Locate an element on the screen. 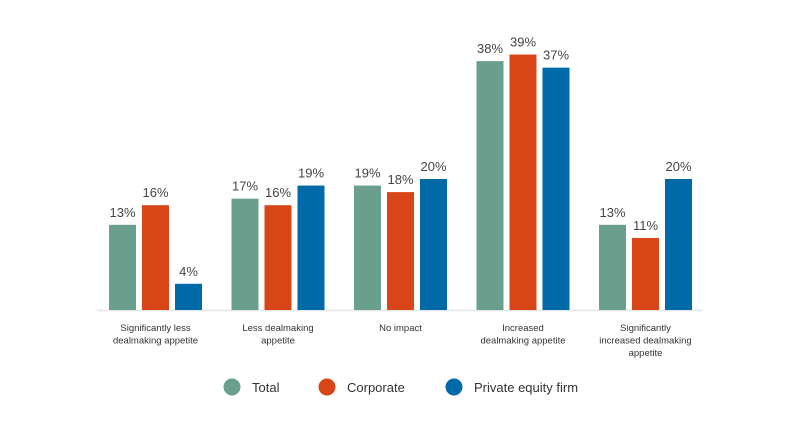 This screenshot has height=429, width=800. x-tick-label: Significantly is located at coordinates (645, 328).